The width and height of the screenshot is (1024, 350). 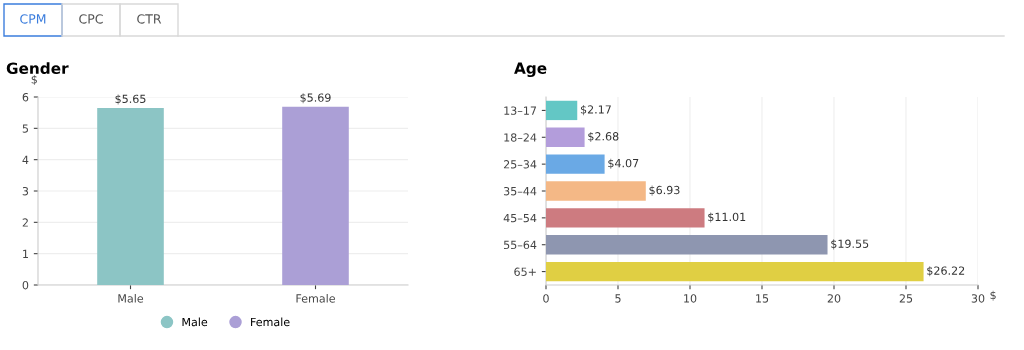 What do you see at coordinates (520, 164) in the screenshot?
I see `y-tick-label: 25–34` at bounding box center [520, 164].